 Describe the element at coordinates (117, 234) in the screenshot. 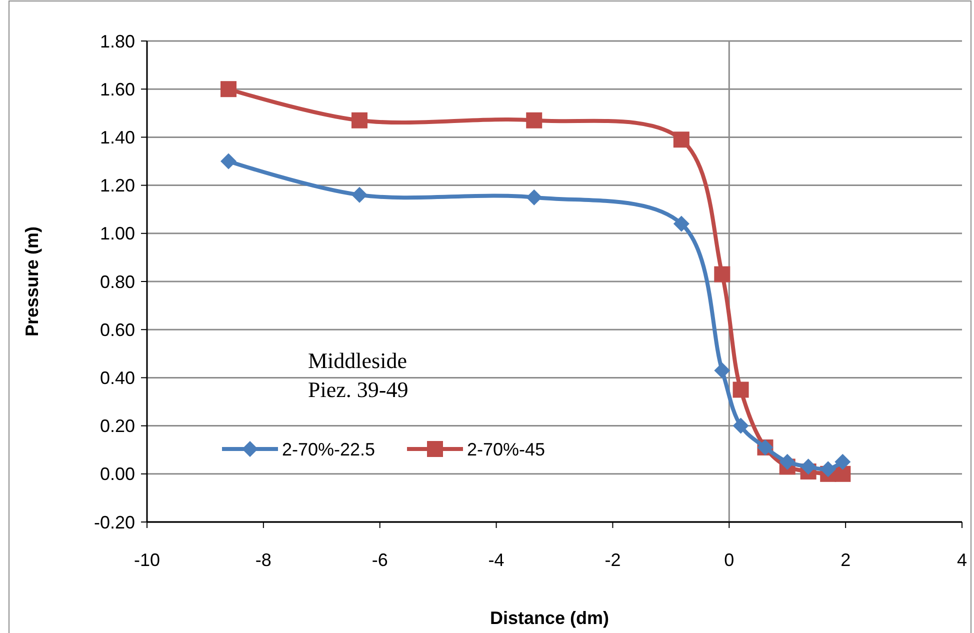

I see `y-tick-label: 1.00` at that location.